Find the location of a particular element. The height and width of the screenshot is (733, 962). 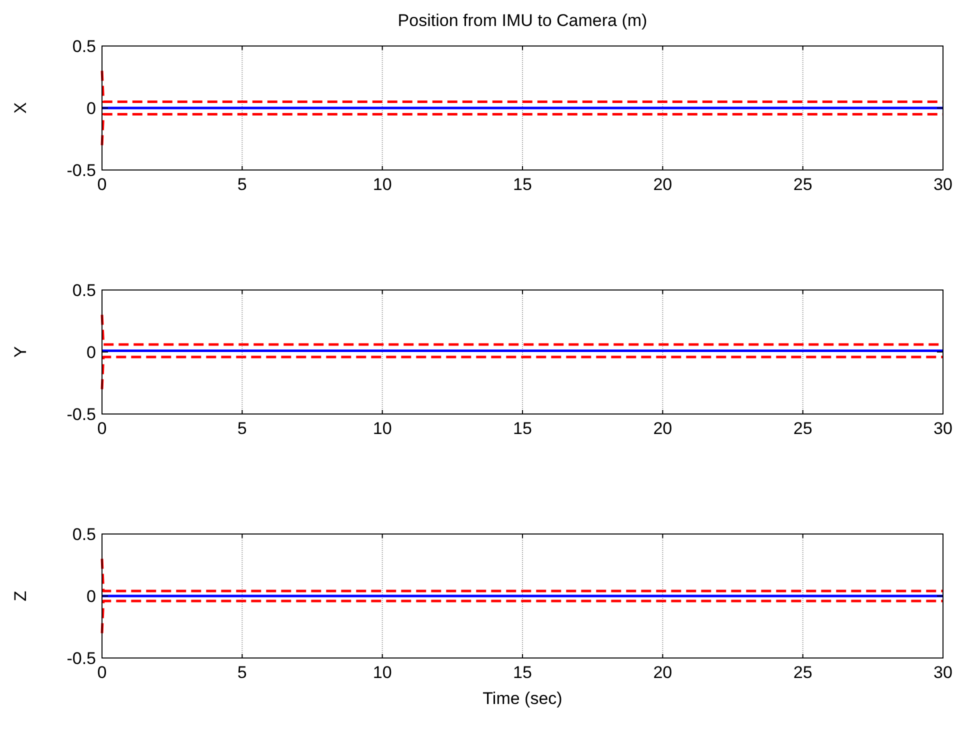

y-axis-title: X is located at coordinates (20, 108).